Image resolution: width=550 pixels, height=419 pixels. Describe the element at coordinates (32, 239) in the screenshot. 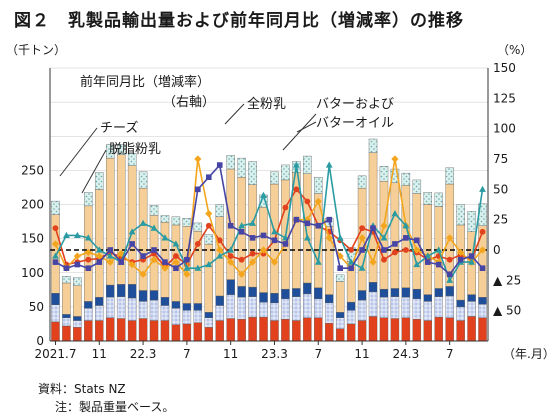

I see `left-tick-label: 150` at that location.